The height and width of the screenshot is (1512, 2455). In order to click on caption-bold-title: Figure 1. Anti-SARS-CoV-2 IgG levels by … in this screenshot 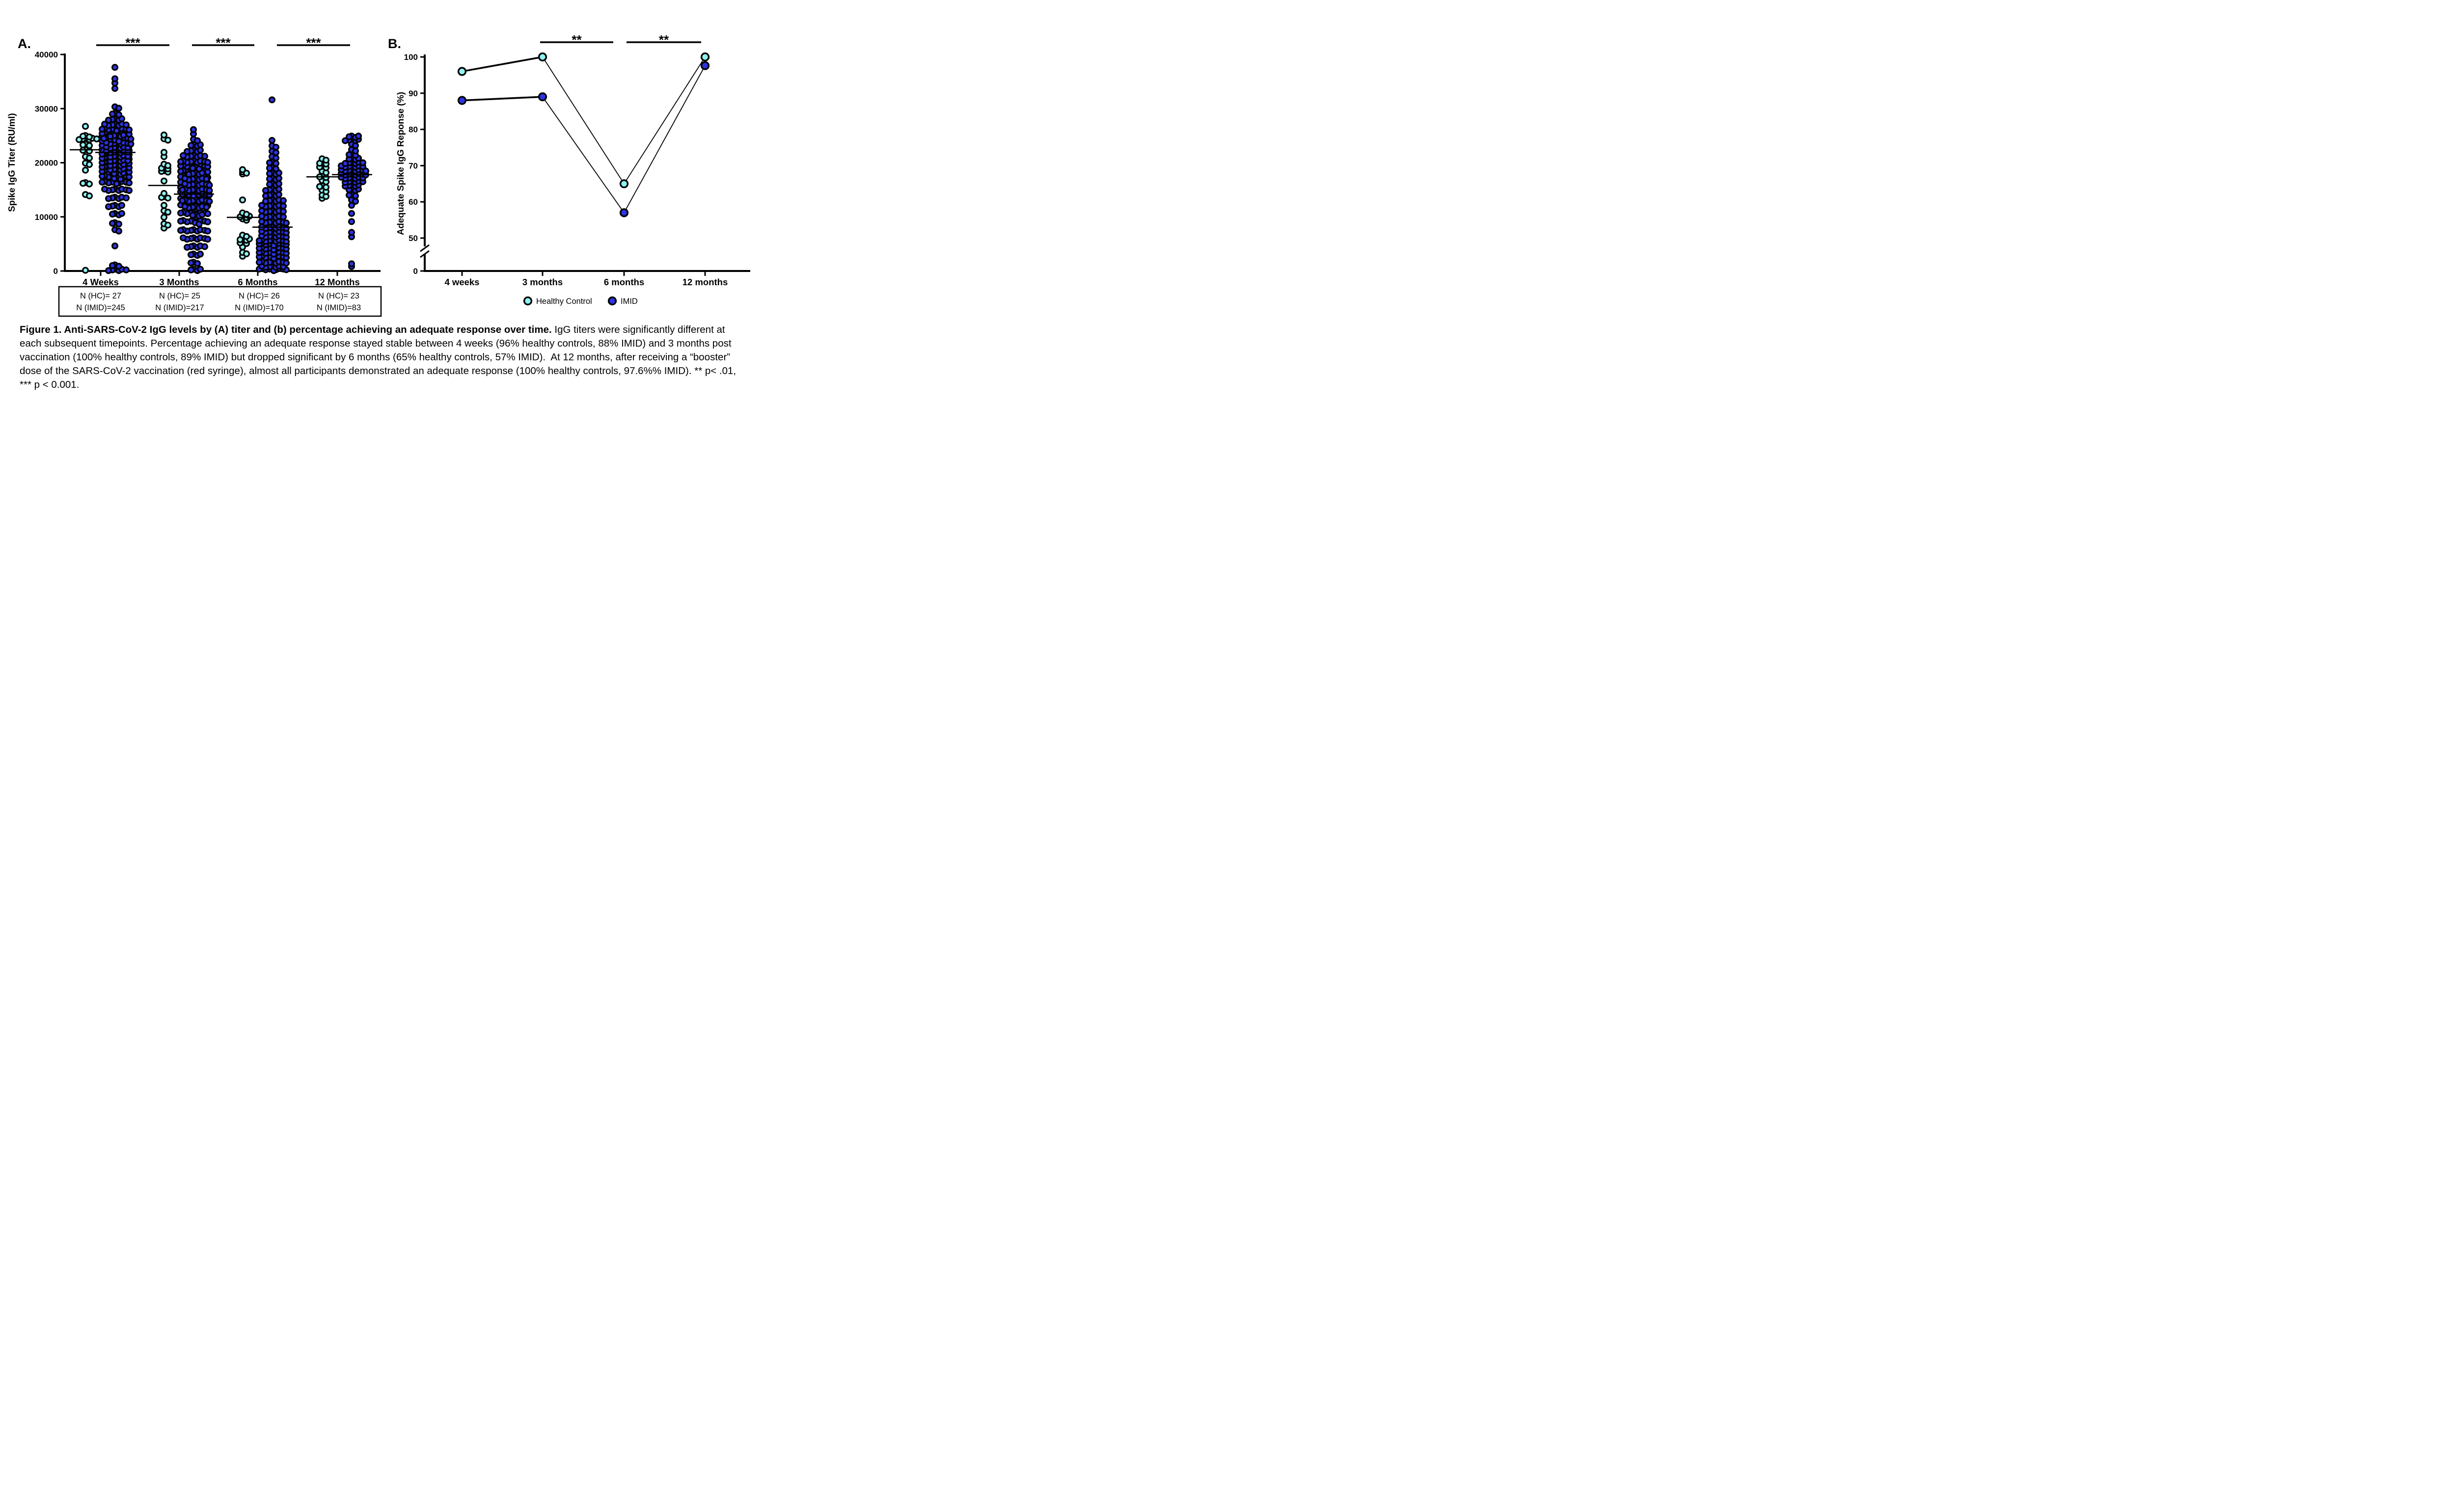, I will do `click(286, 330)`.